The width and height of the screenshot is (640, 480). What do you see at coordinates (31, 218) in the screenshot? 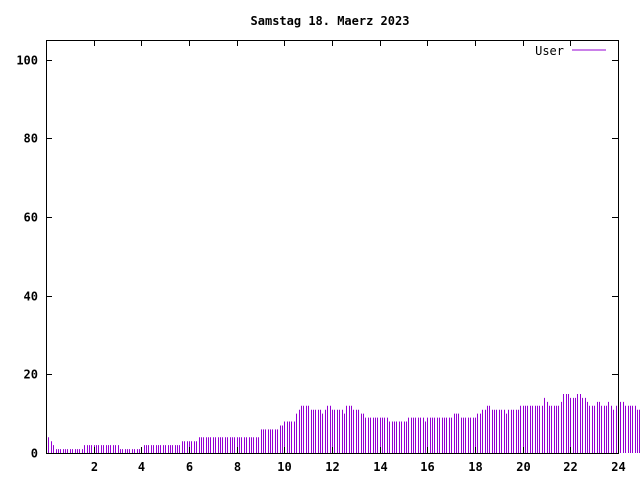
I see `y-tick-label: 60` at bounding box center [31, 218].